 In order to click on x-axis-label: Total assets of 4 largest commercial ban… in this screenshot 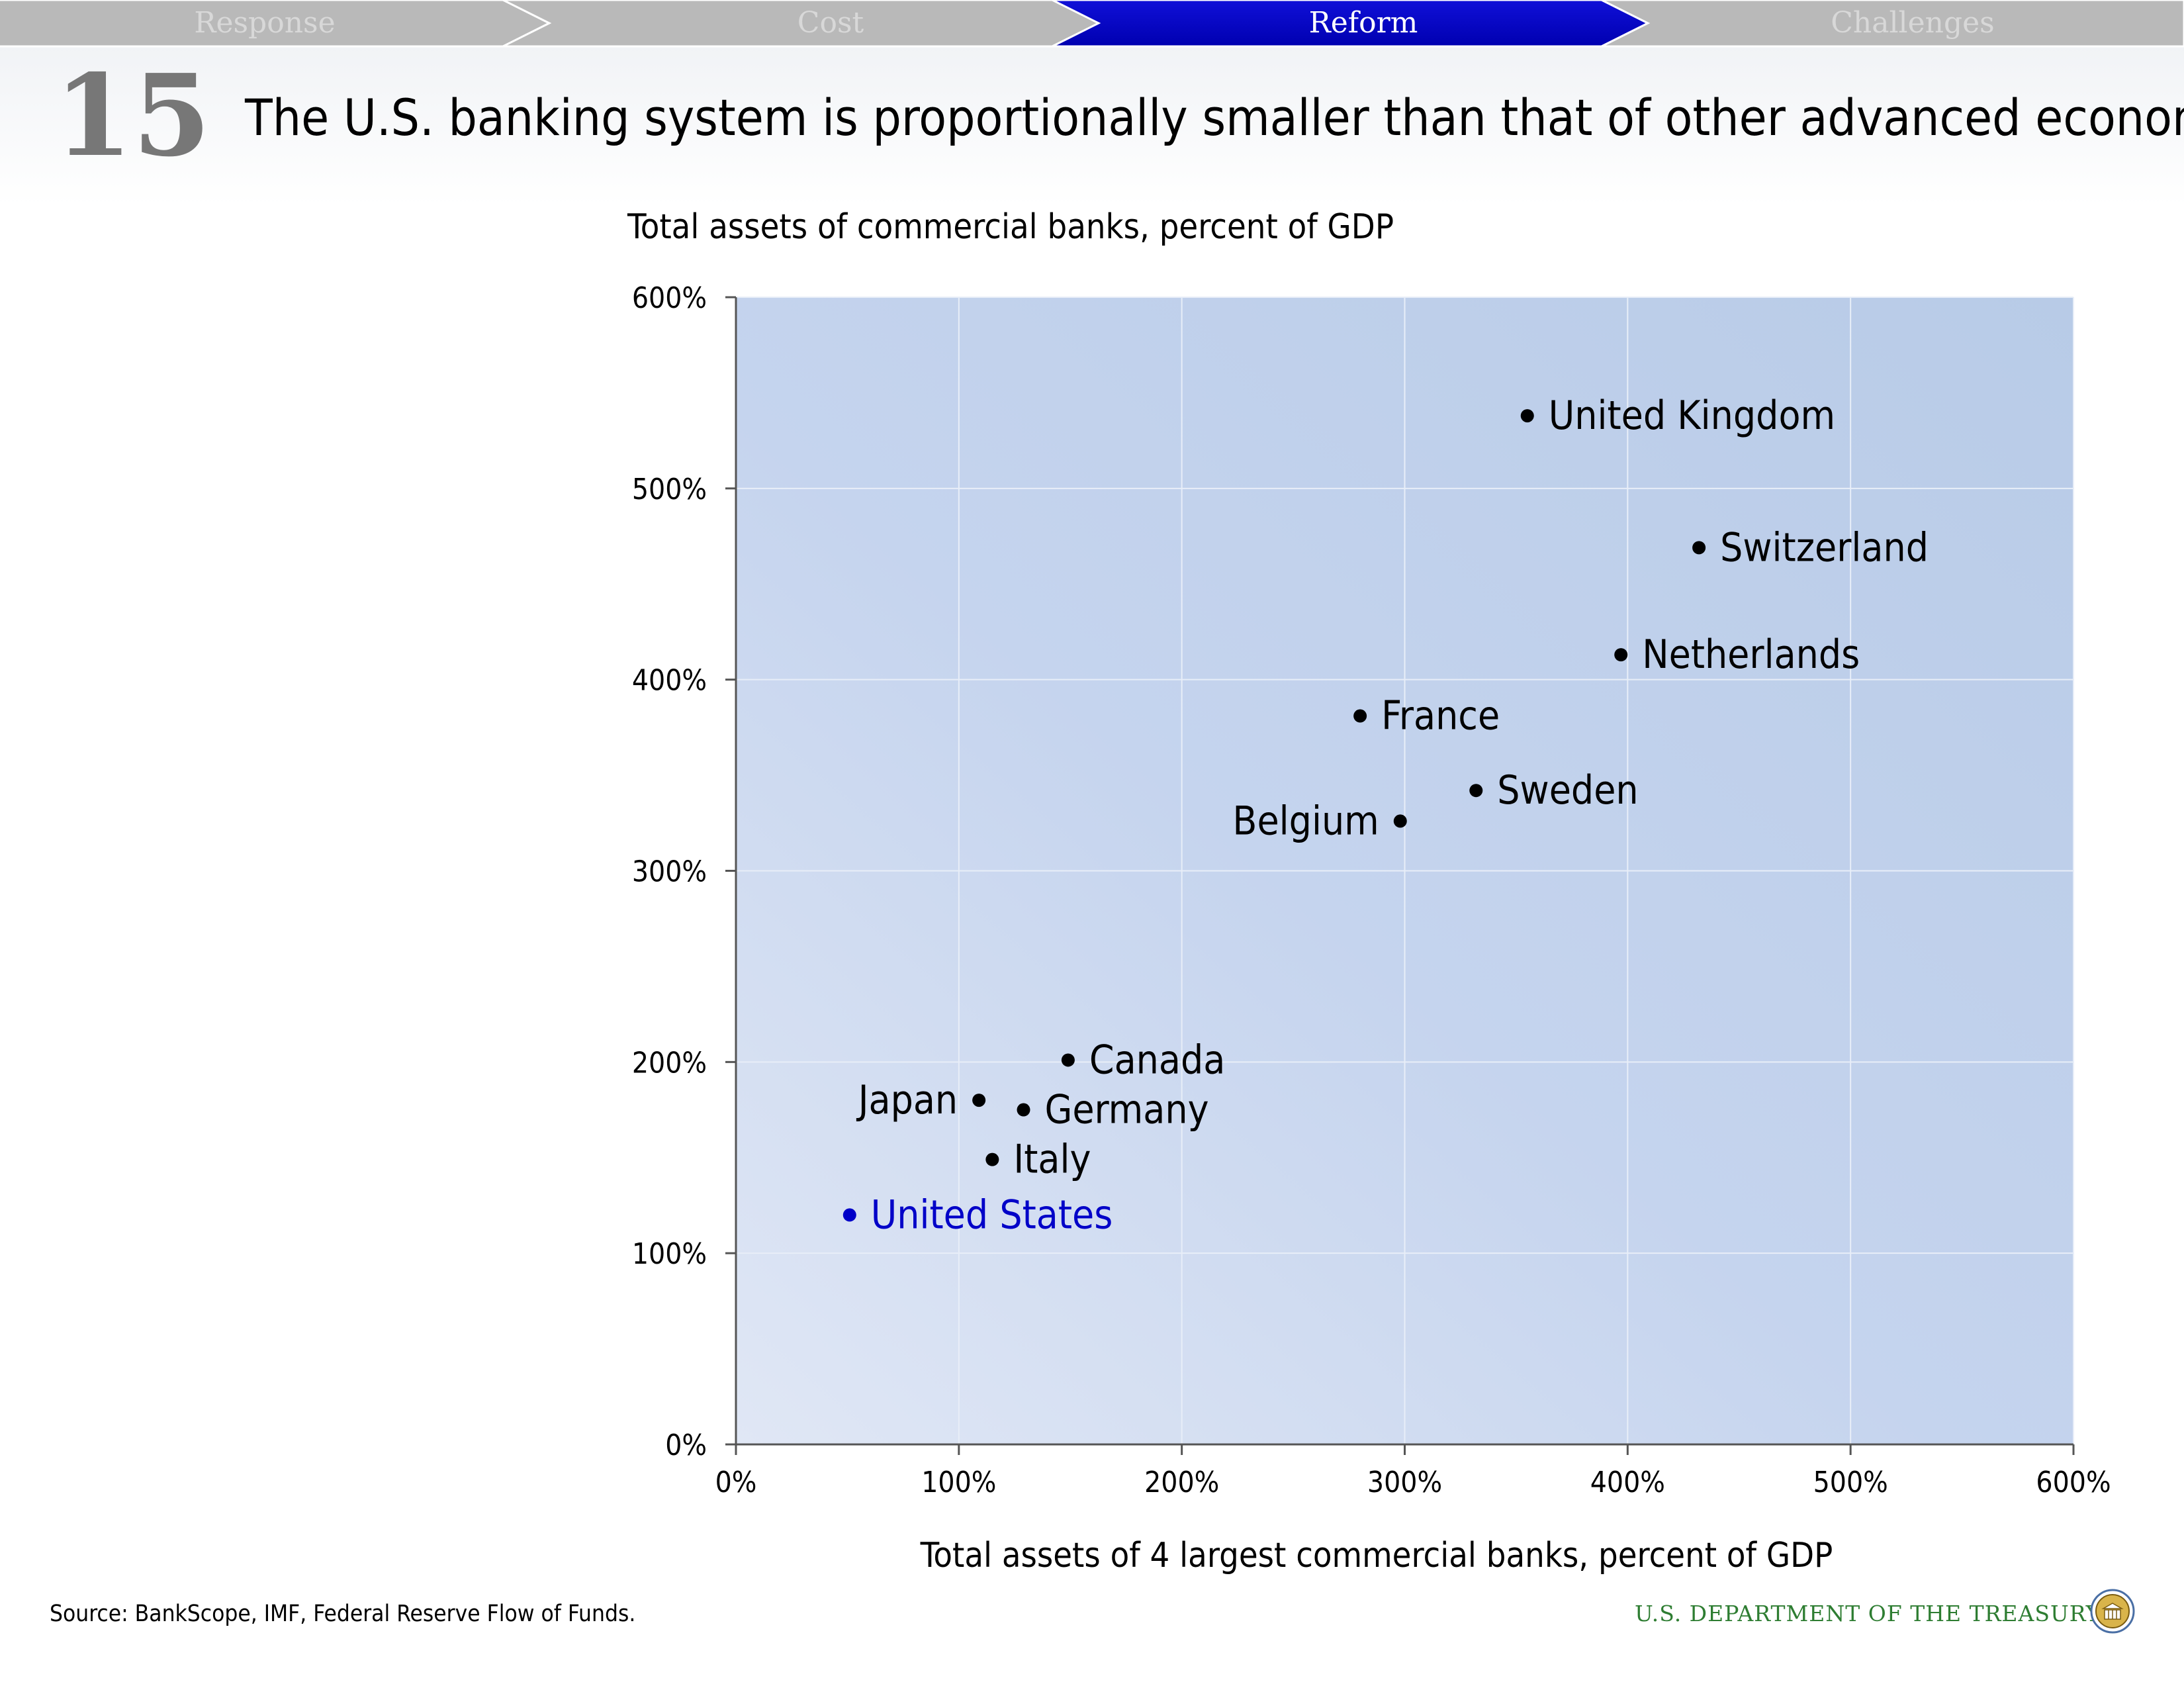, I will do `click(1376, 1555)`.